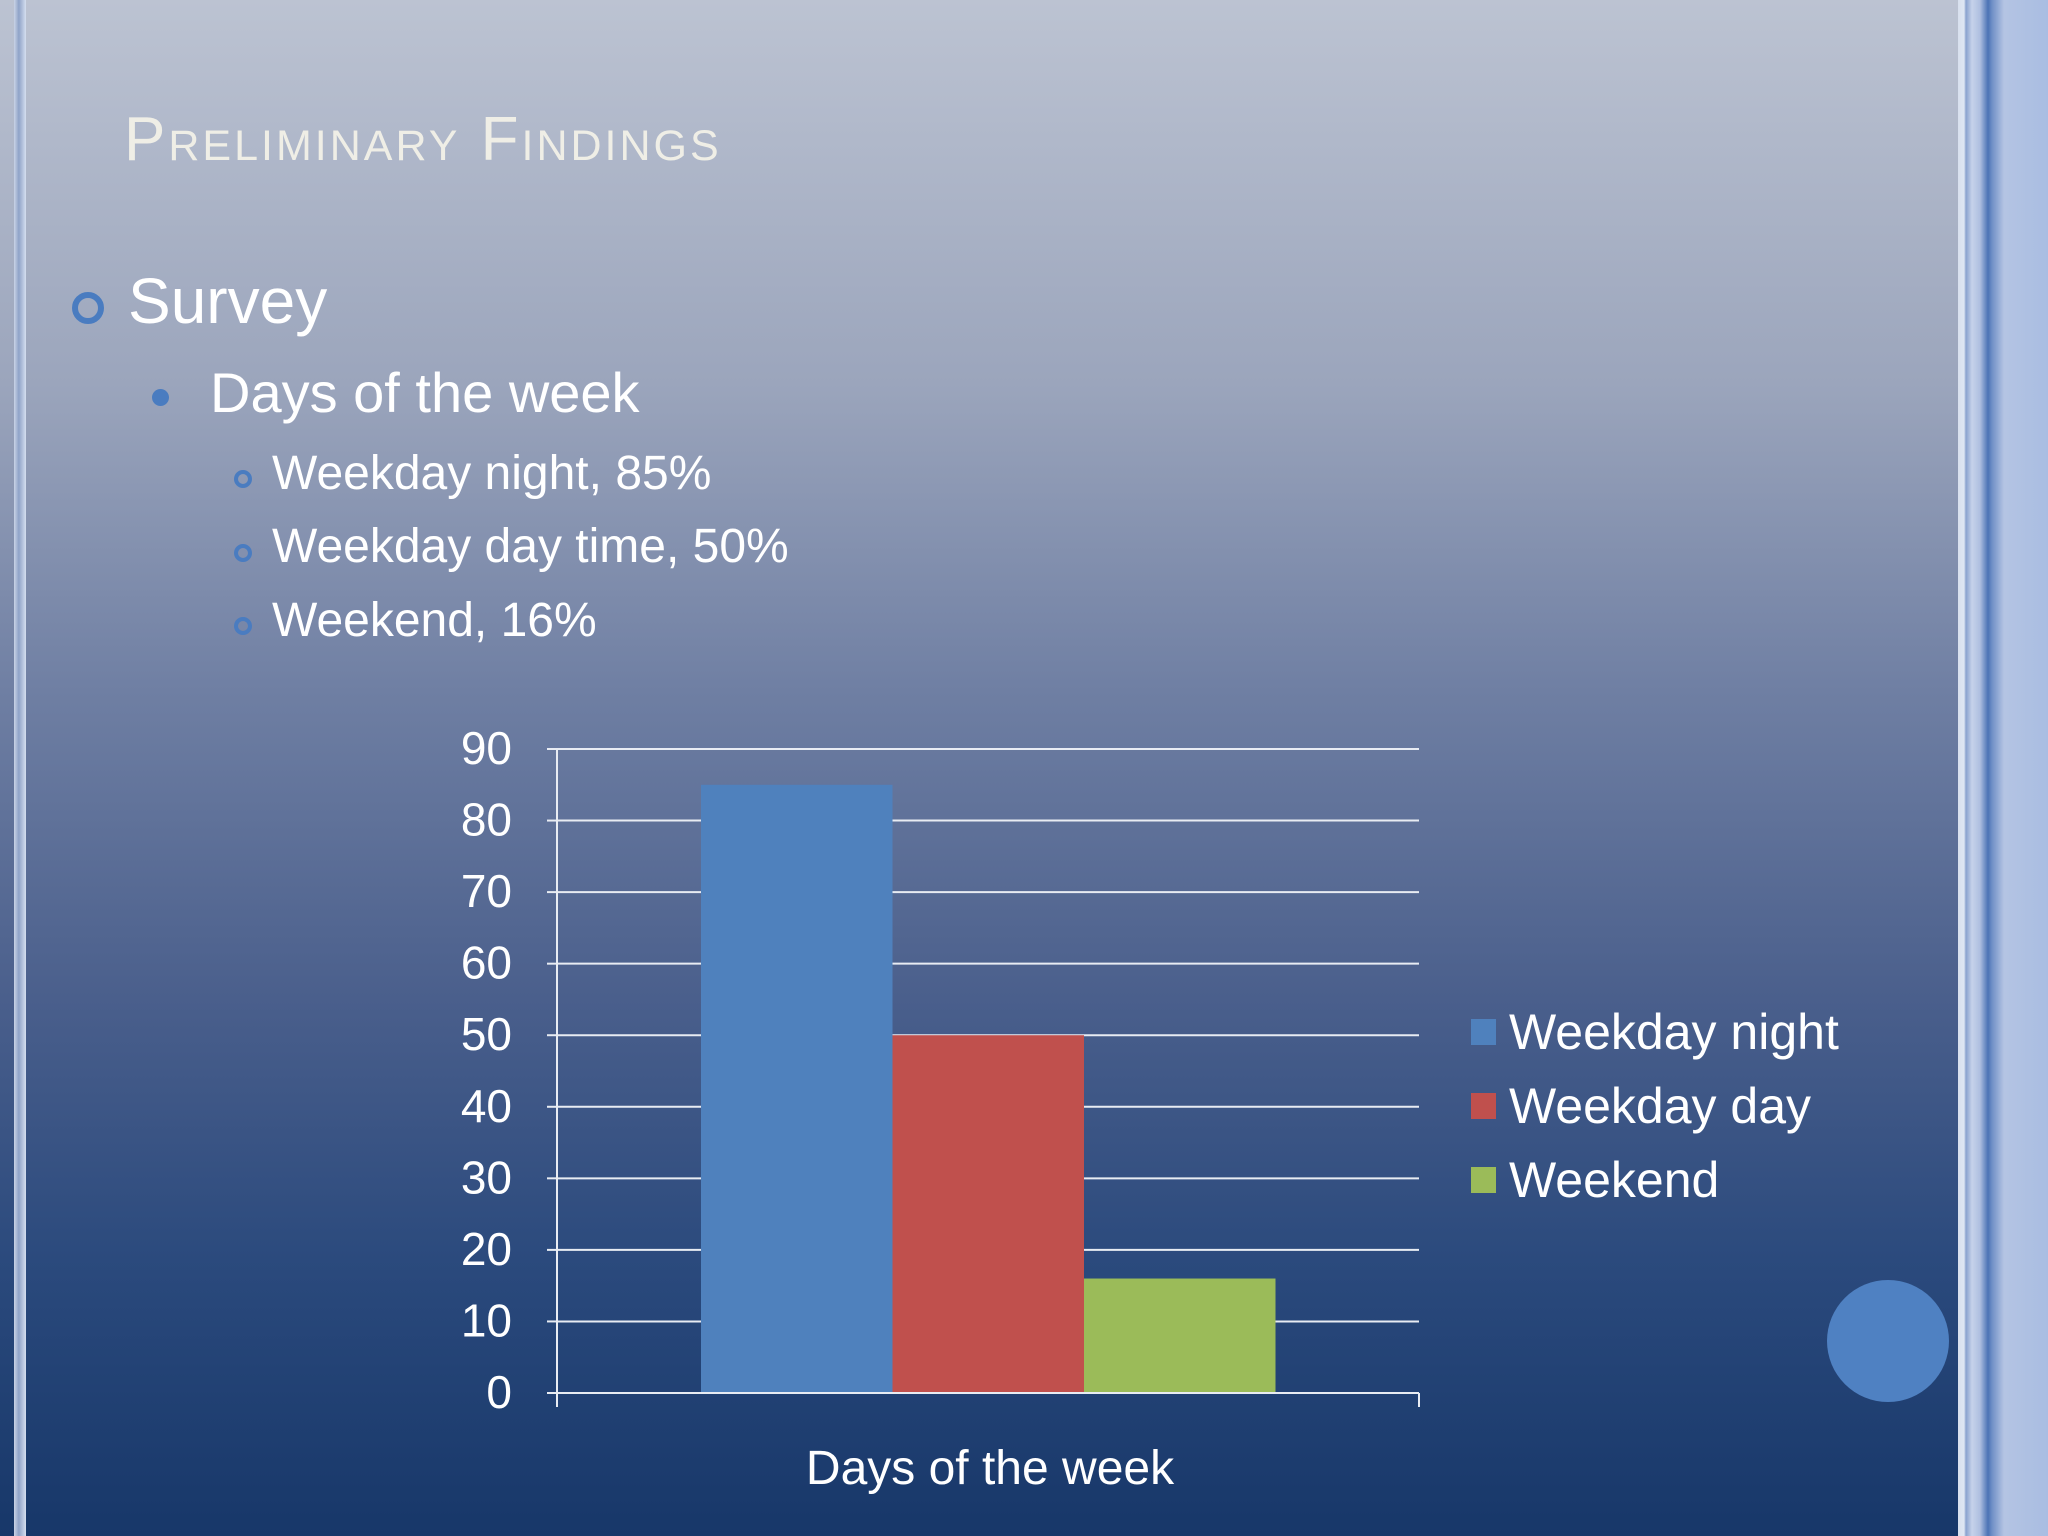 This screenshot has height=1536, width=2048. What do you see at coordinates (486, 891) in the screenshot?
I see `y-tick-label: 70` at bounding box center [486, 891].